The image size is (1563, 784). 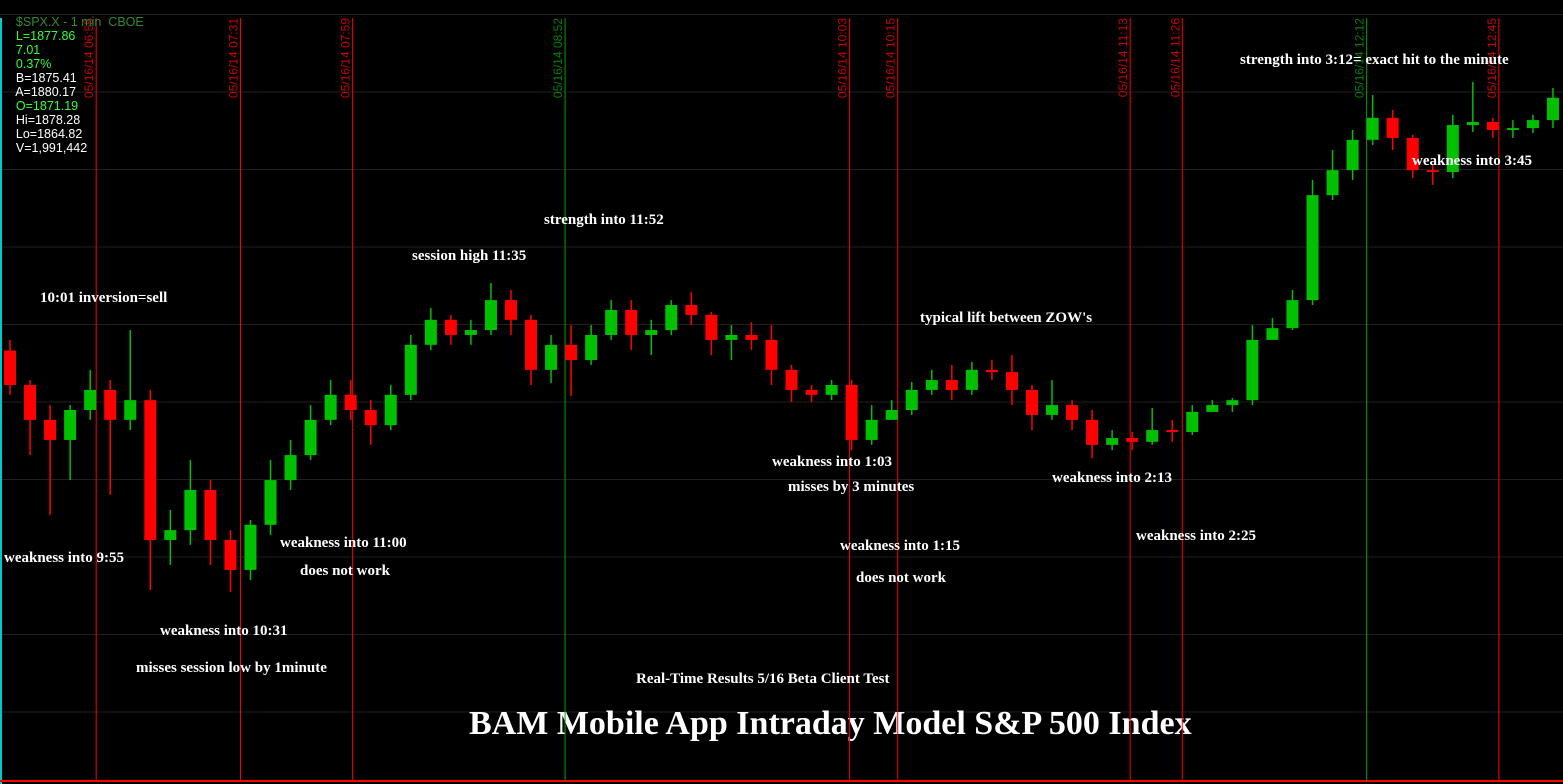 What do you see at coordinates (343, 543) in the screenshot?
I see `annotation: weakness into 11:00` at bounding box center [343, 543].